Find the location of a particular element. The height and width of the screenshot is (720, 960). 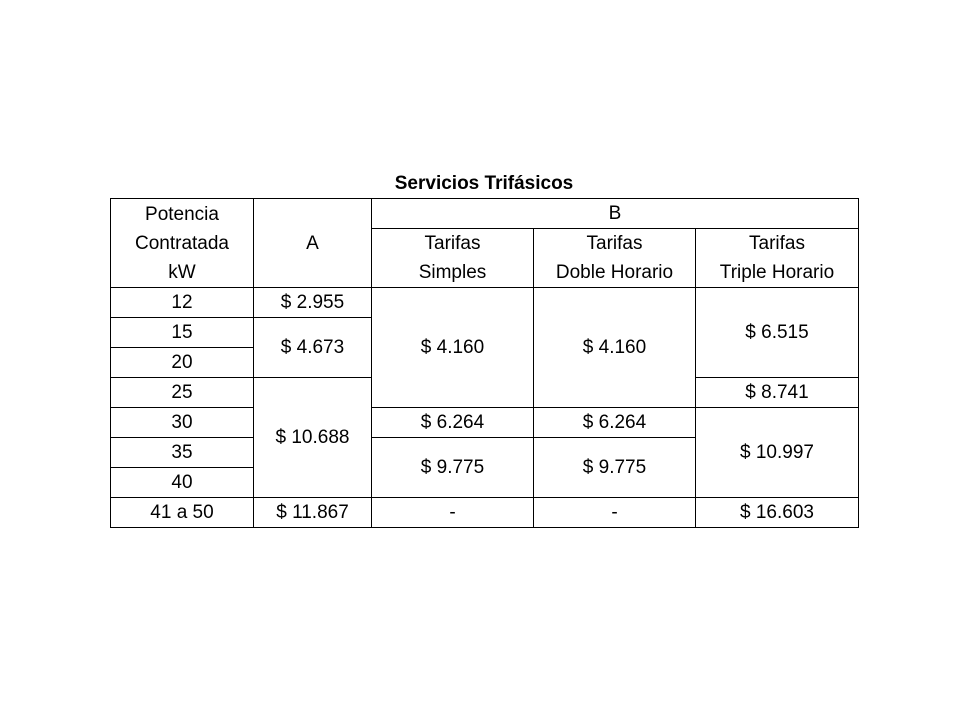

table-row: 41 a 50 $ 11.867 - - $ 16.603 is located at coordinates (484, 512).